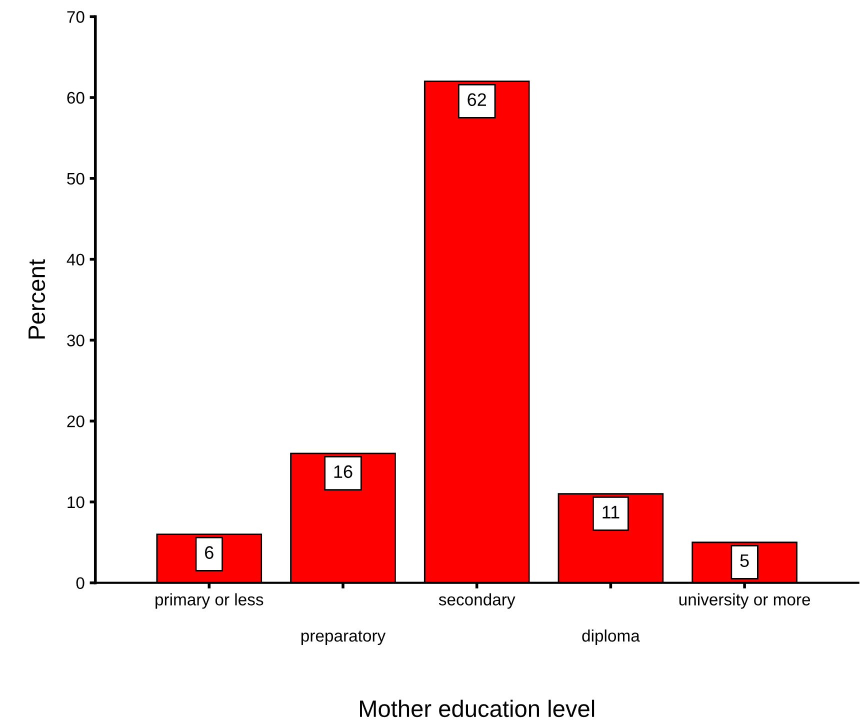 Image resolution: width=867 pixels, height=724 pixels. I want to click on y-tick-label: 30, so click(75, 340).